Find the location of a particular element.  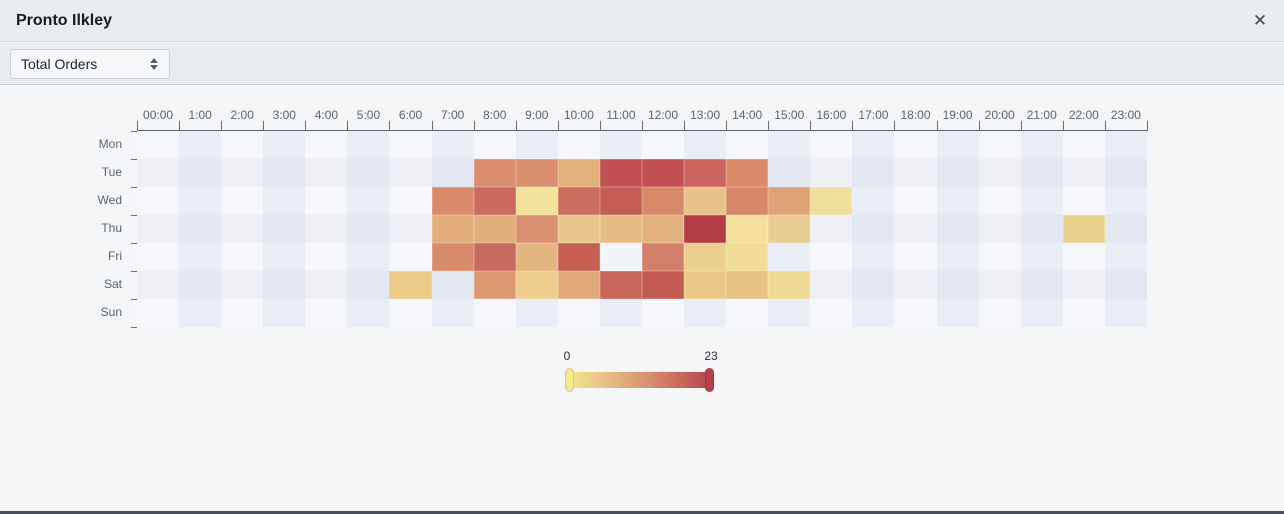

x-axis-label: 4:00 is located at coordinates (326, 115).